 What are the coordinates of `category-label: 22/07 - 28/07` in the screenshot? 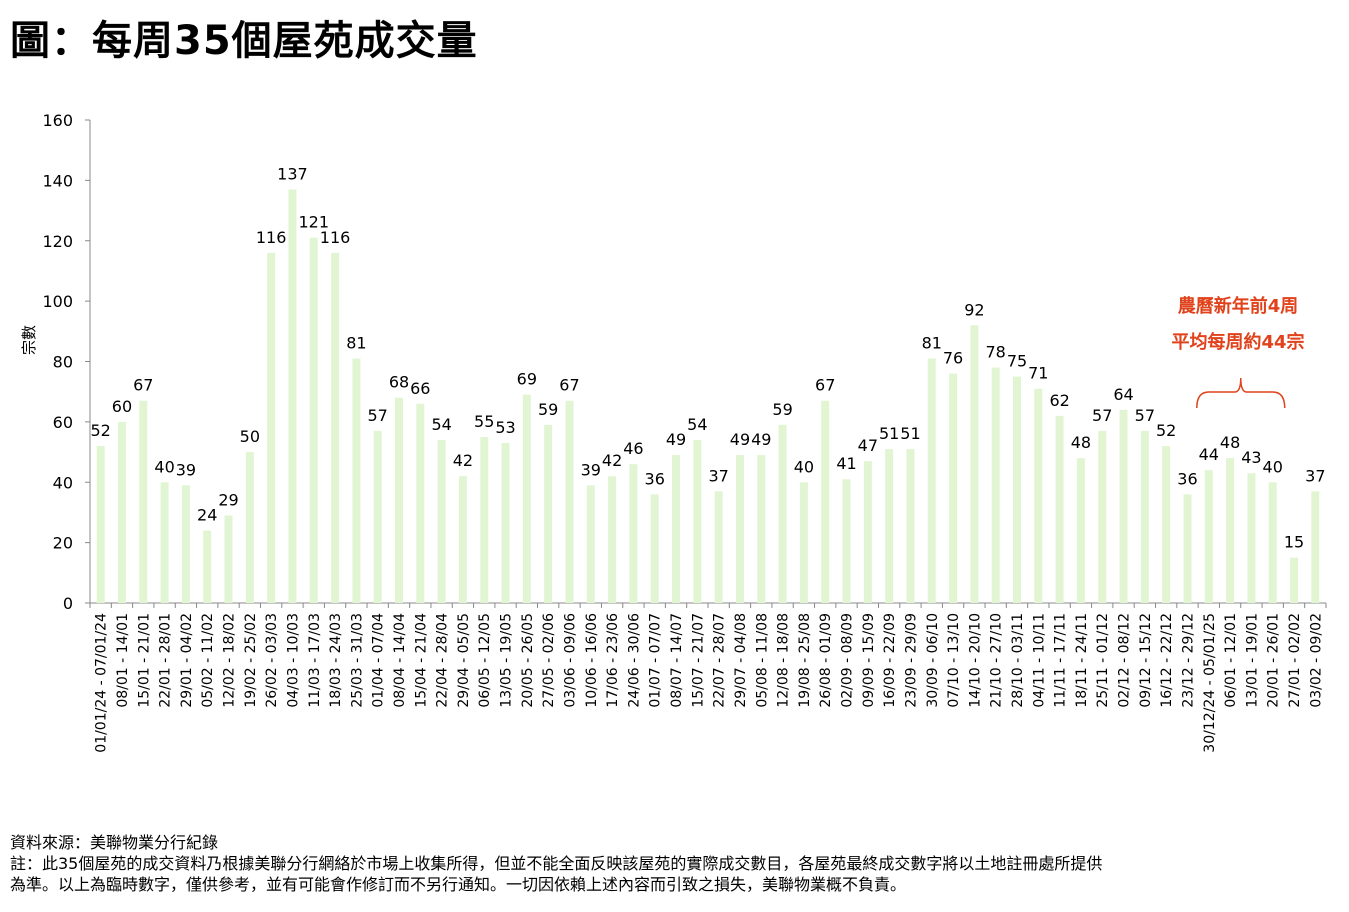 It's located at (720, 660).